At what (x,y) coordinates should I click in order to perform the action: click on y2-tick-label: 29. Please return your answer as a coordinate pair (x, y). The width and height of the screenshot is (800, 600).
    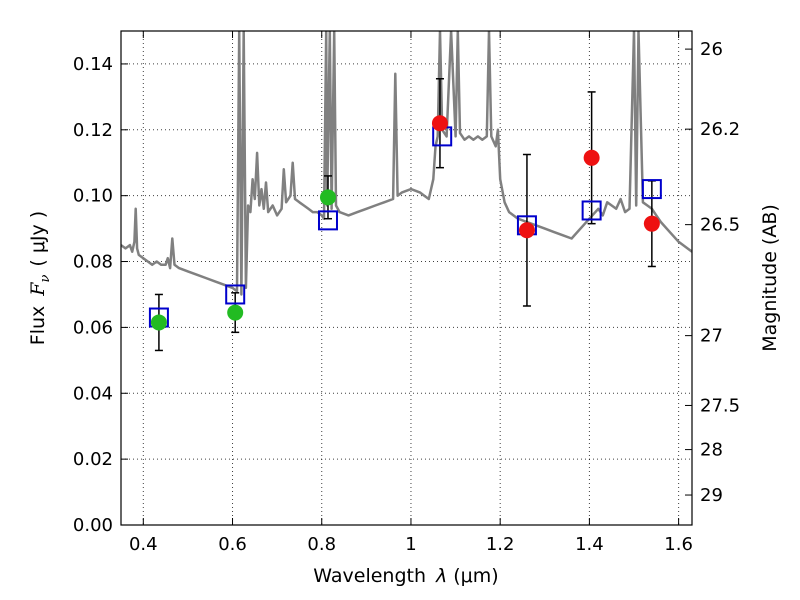
    Looking at the image, I should click on (711, 495).